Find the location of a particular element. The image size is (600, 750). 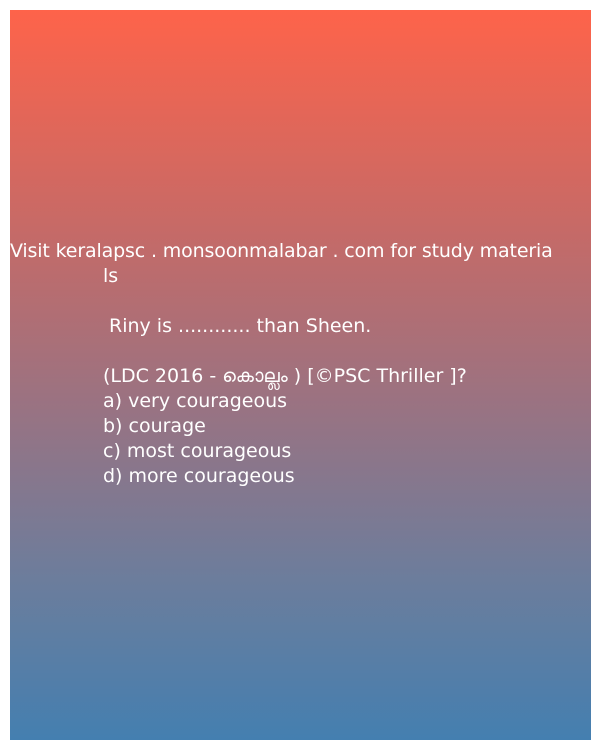

option-c: c) most courageous is located at coordinates (197, 451).